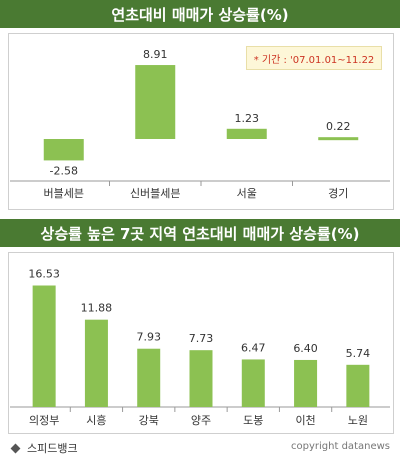 This screenshot has height=468, width=400. Describe the element at coordinates (200, 233) in the screenshot. I see `chart2-title: 상승률 높은 7곳 지역 연초대비 매매가 상승률(%)` at that location.